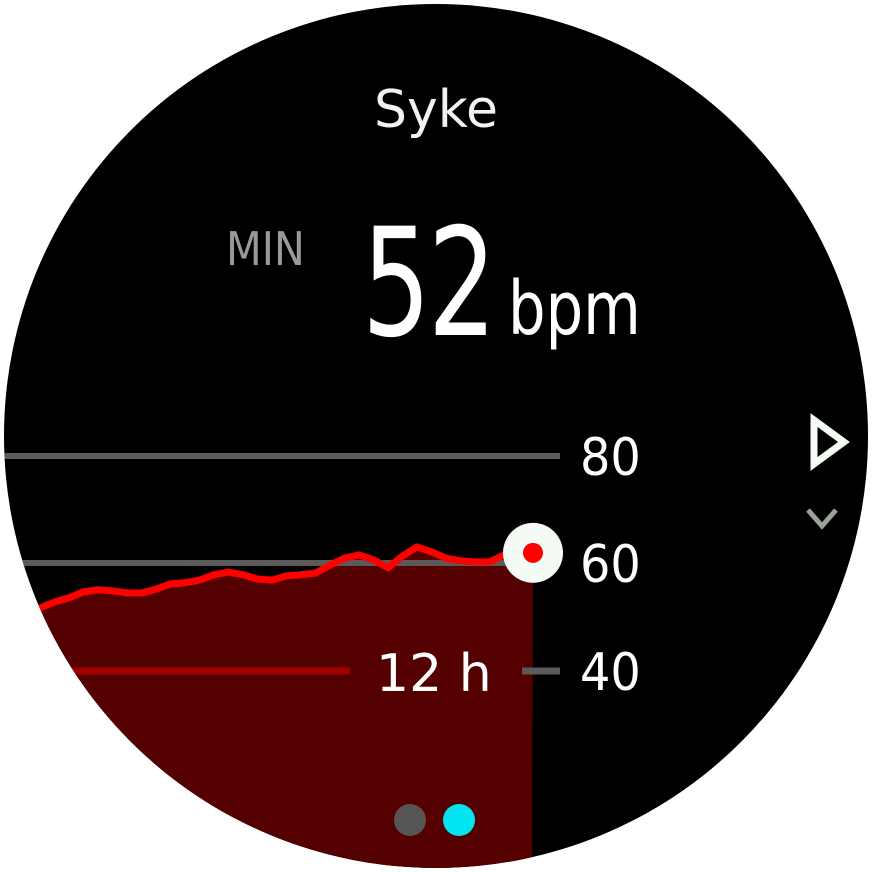 This screenshot has width=872, height=872. I want to click on triangle-right-icon, so click(829, 442).